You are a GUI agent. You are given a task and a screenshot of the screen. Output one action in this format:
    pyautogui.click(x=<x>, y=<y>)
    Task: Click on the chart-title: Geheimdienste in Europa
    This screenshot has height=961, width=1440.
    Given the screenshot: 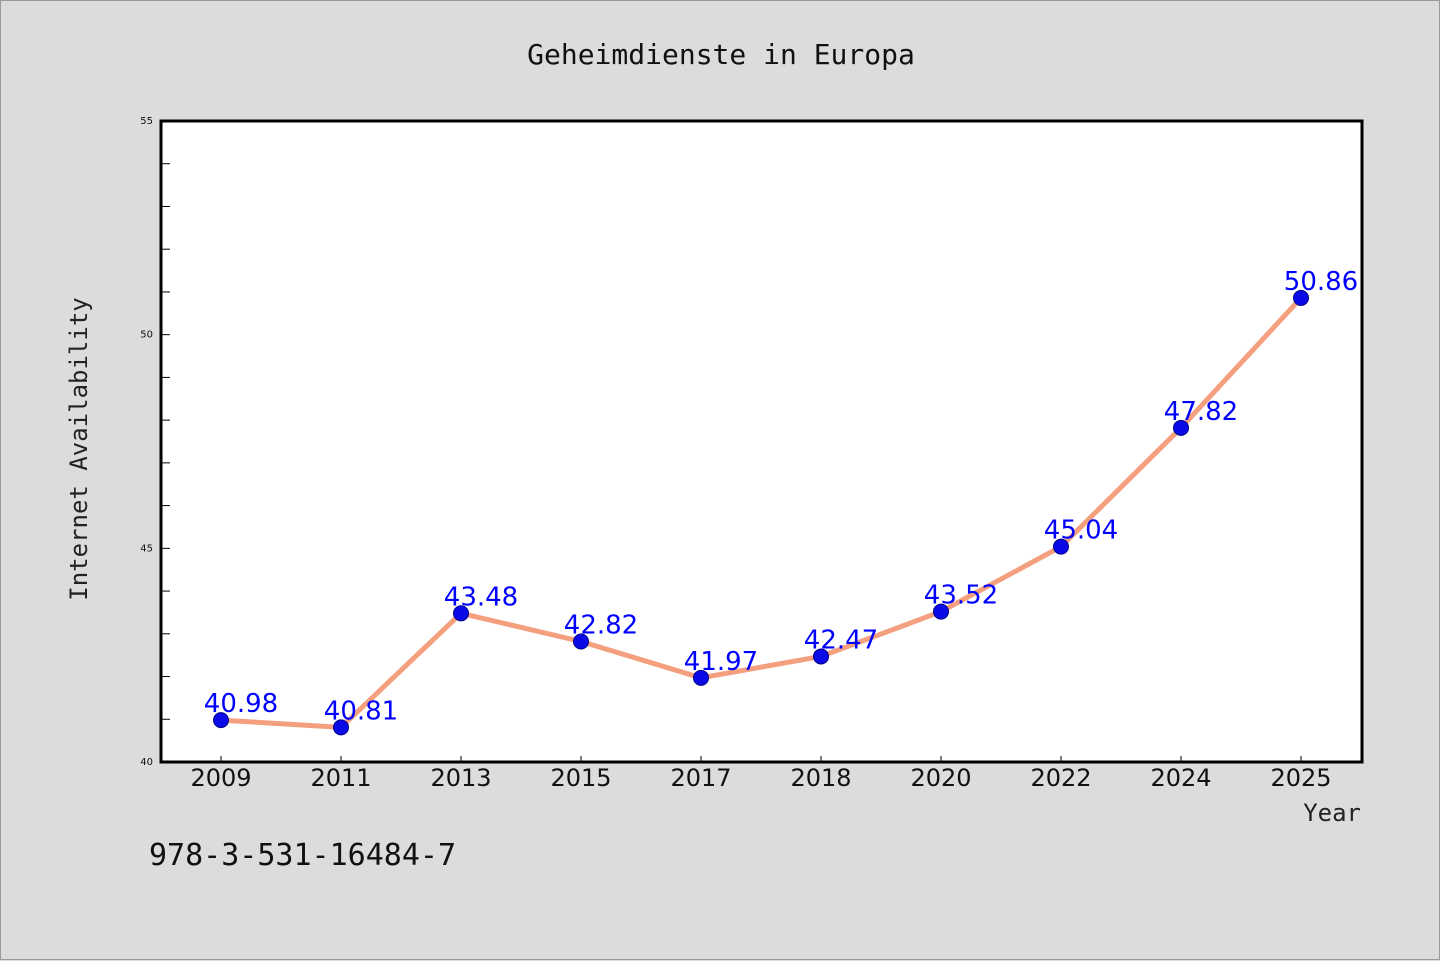 What is the action you would take?
    pyautogui.click(x=721, y=54)
    